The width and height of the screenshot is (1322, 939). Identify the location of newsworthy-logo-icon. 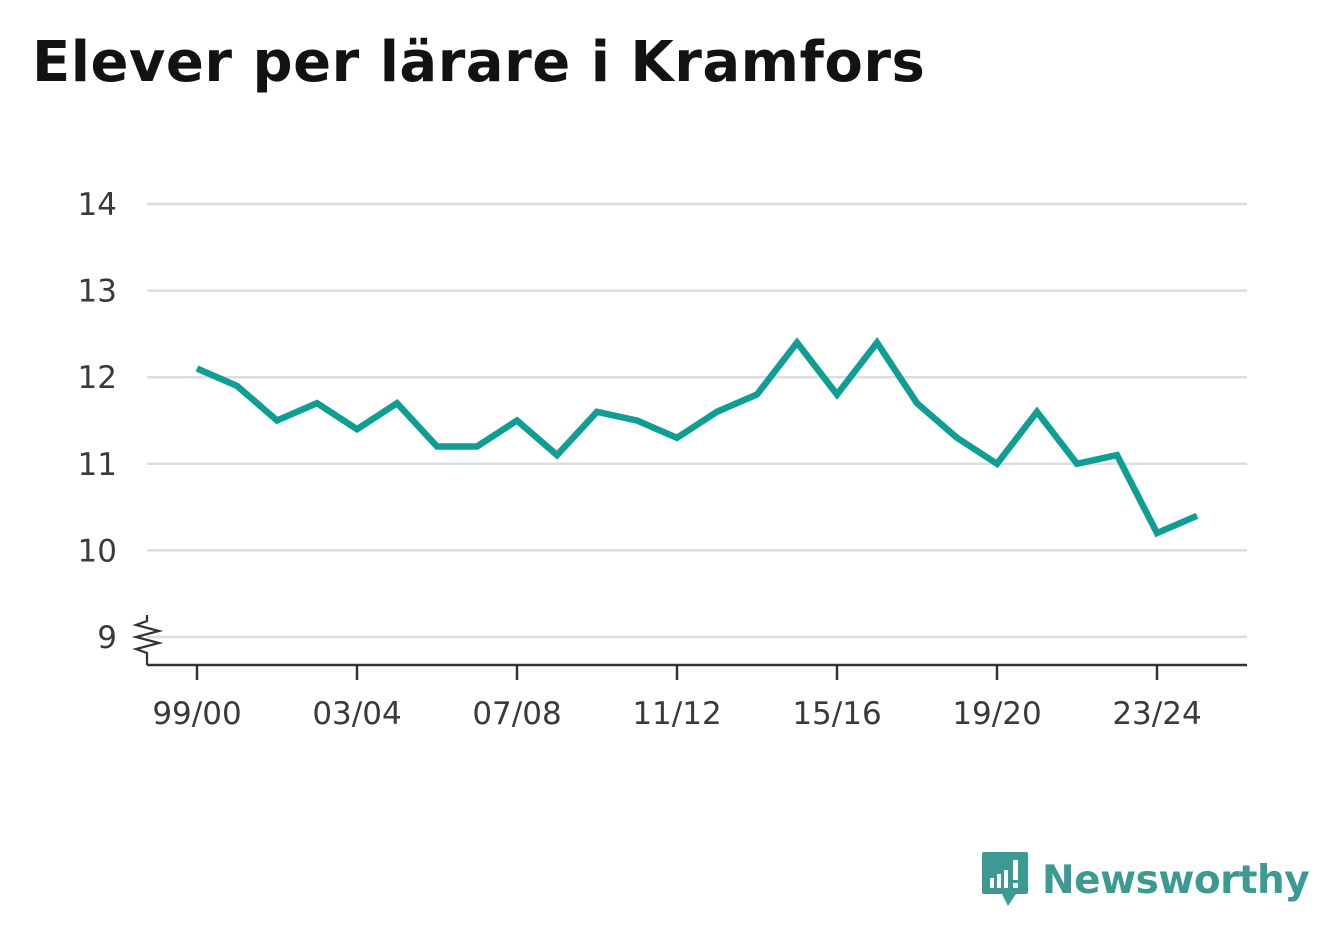
(1005, 879).